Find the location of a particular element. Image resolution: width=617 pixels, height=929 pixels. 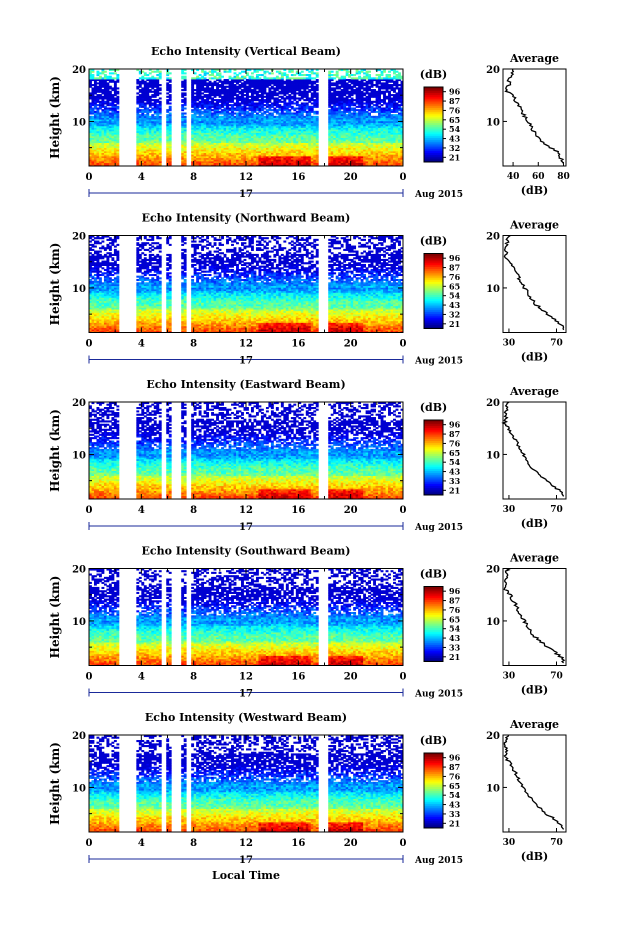

panel-title: Echo Intensity (Vertical Beam) is located at coordinates (246, 51).